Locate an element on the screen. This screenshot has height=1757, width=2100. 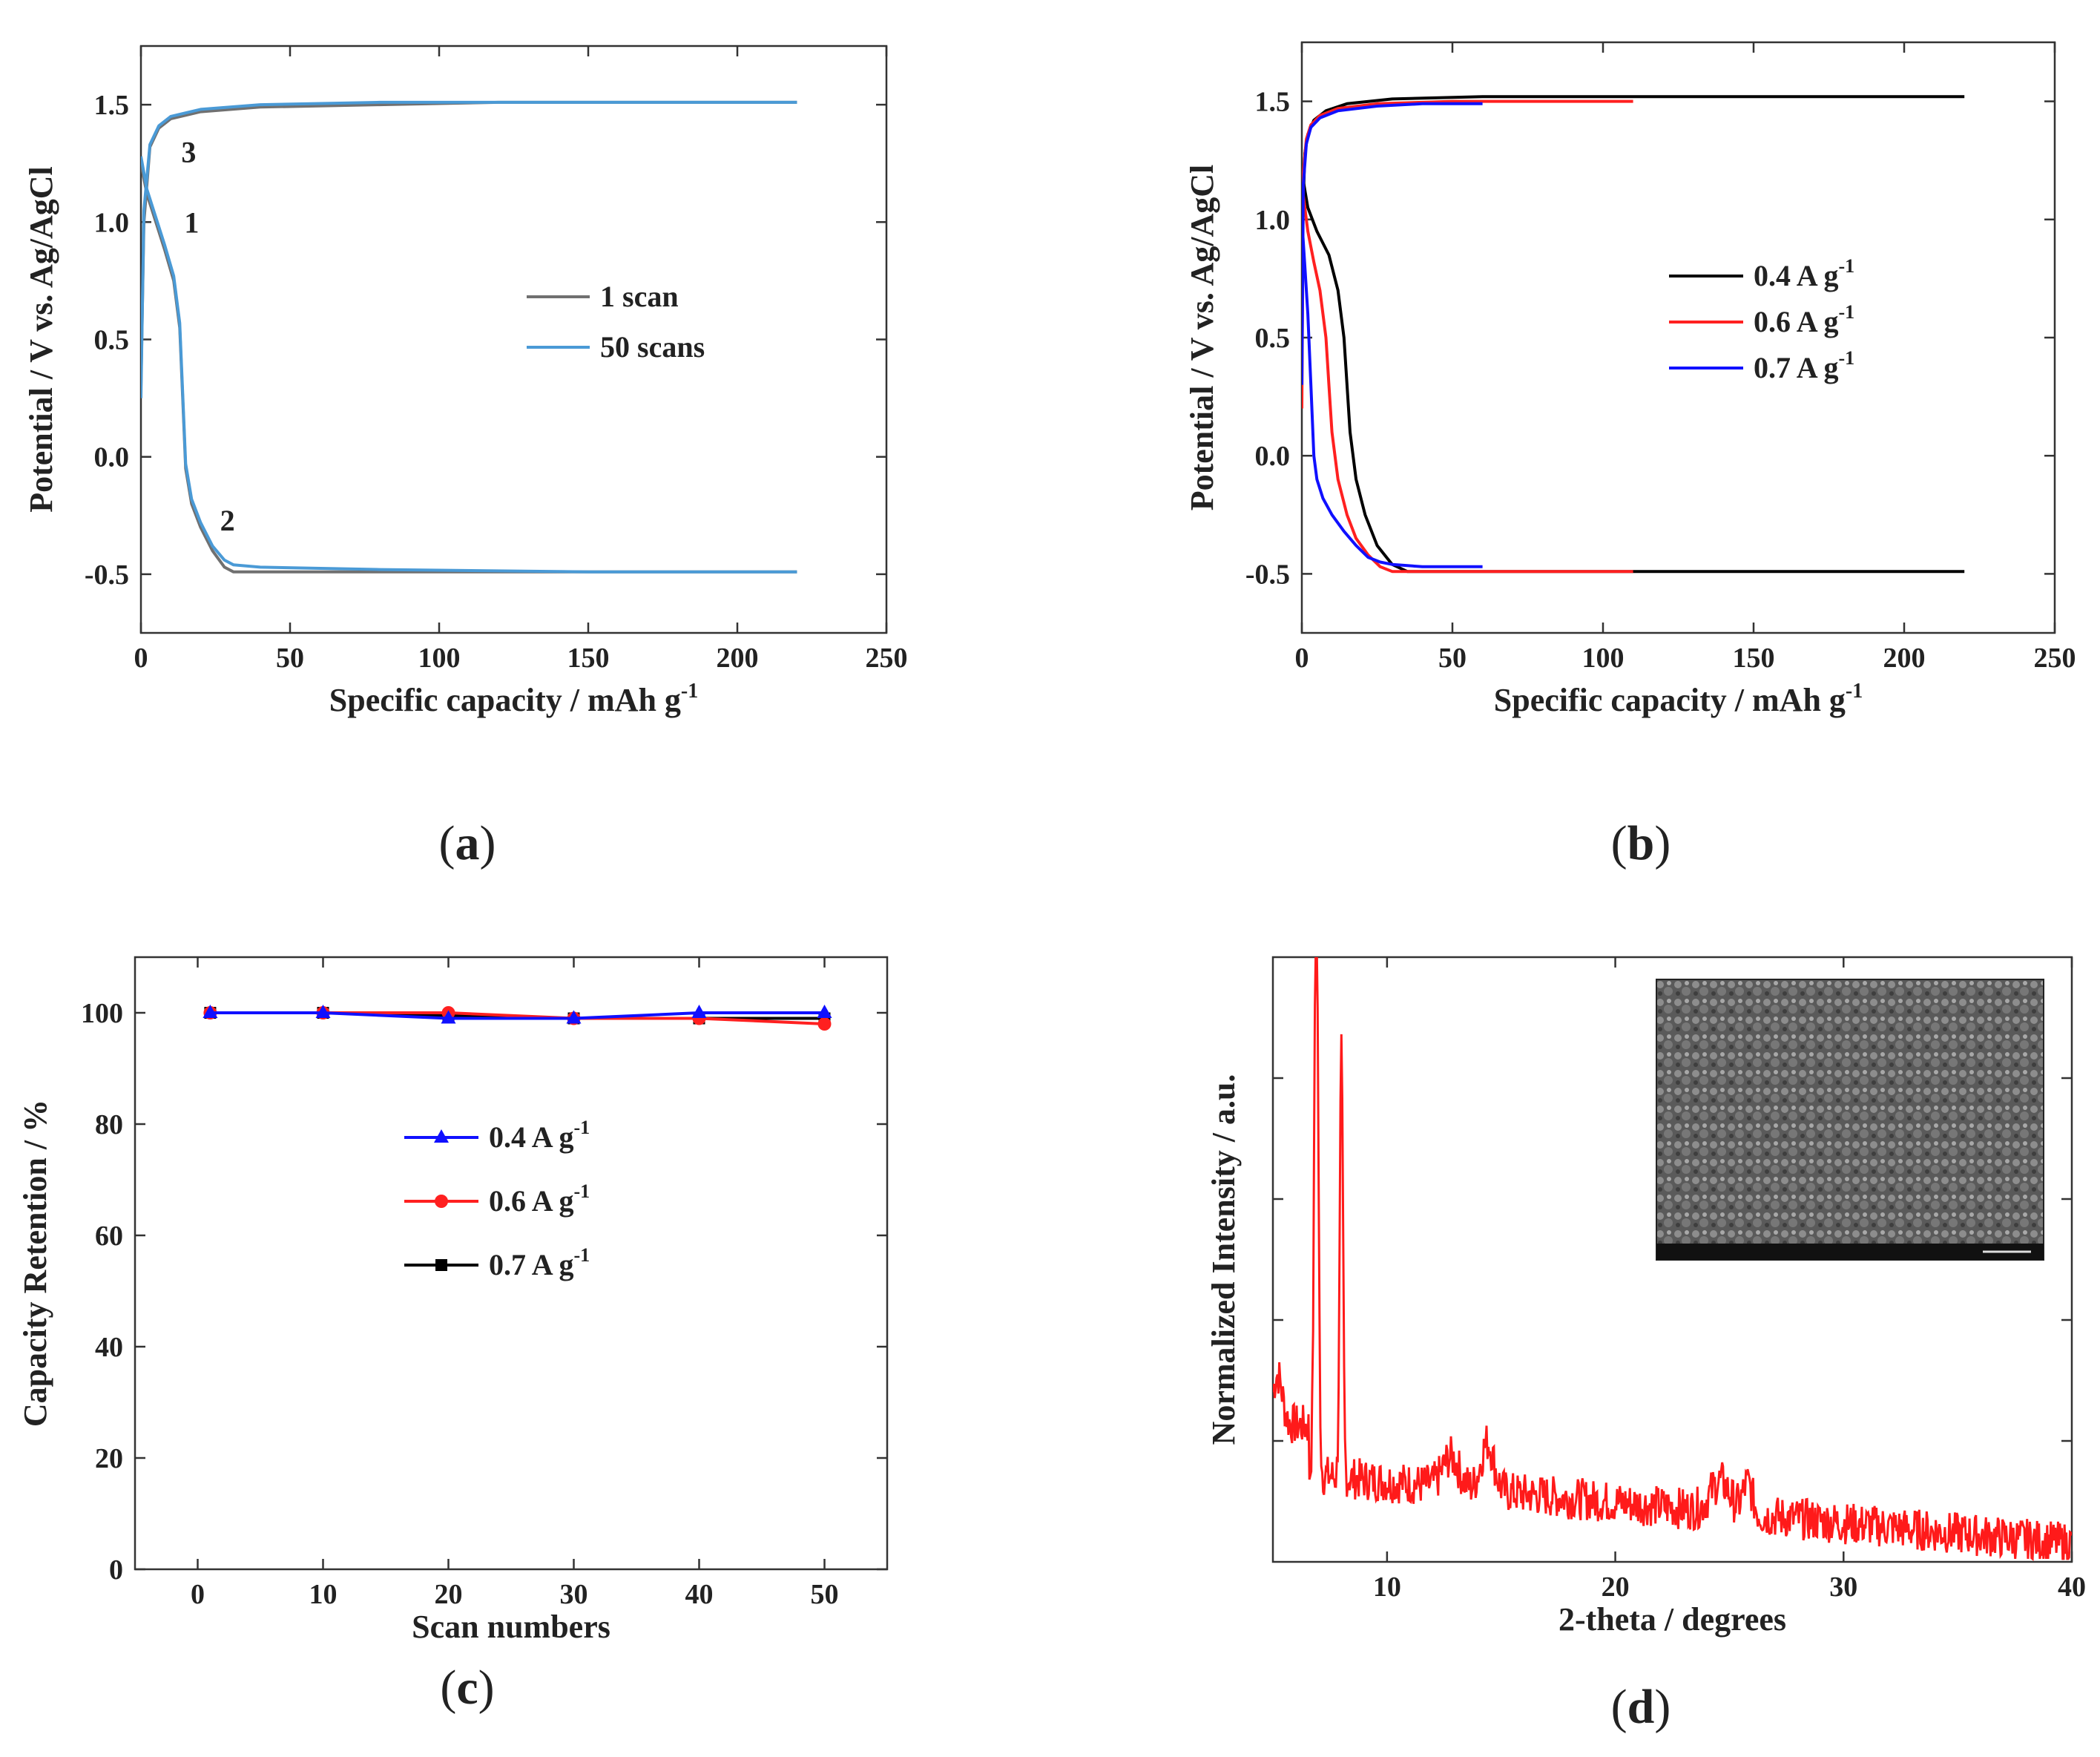
y-tick-label: 80 is located at coordinates (109, 1124).